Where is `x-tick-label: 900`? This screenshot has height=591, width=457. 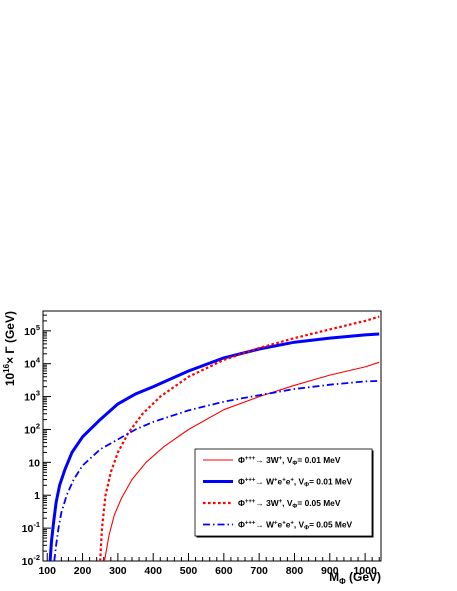
x-tick-label: 900 is located at coordinates (330, 571).